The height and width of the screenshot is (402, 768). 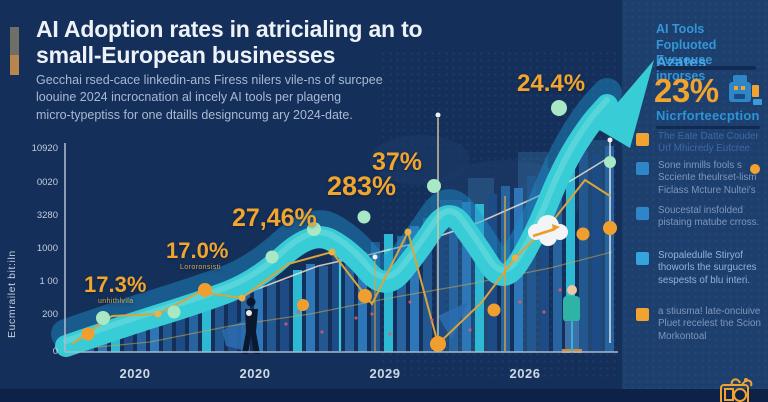 I want to click on person-silhouette-object, so click(x=249, y=313).